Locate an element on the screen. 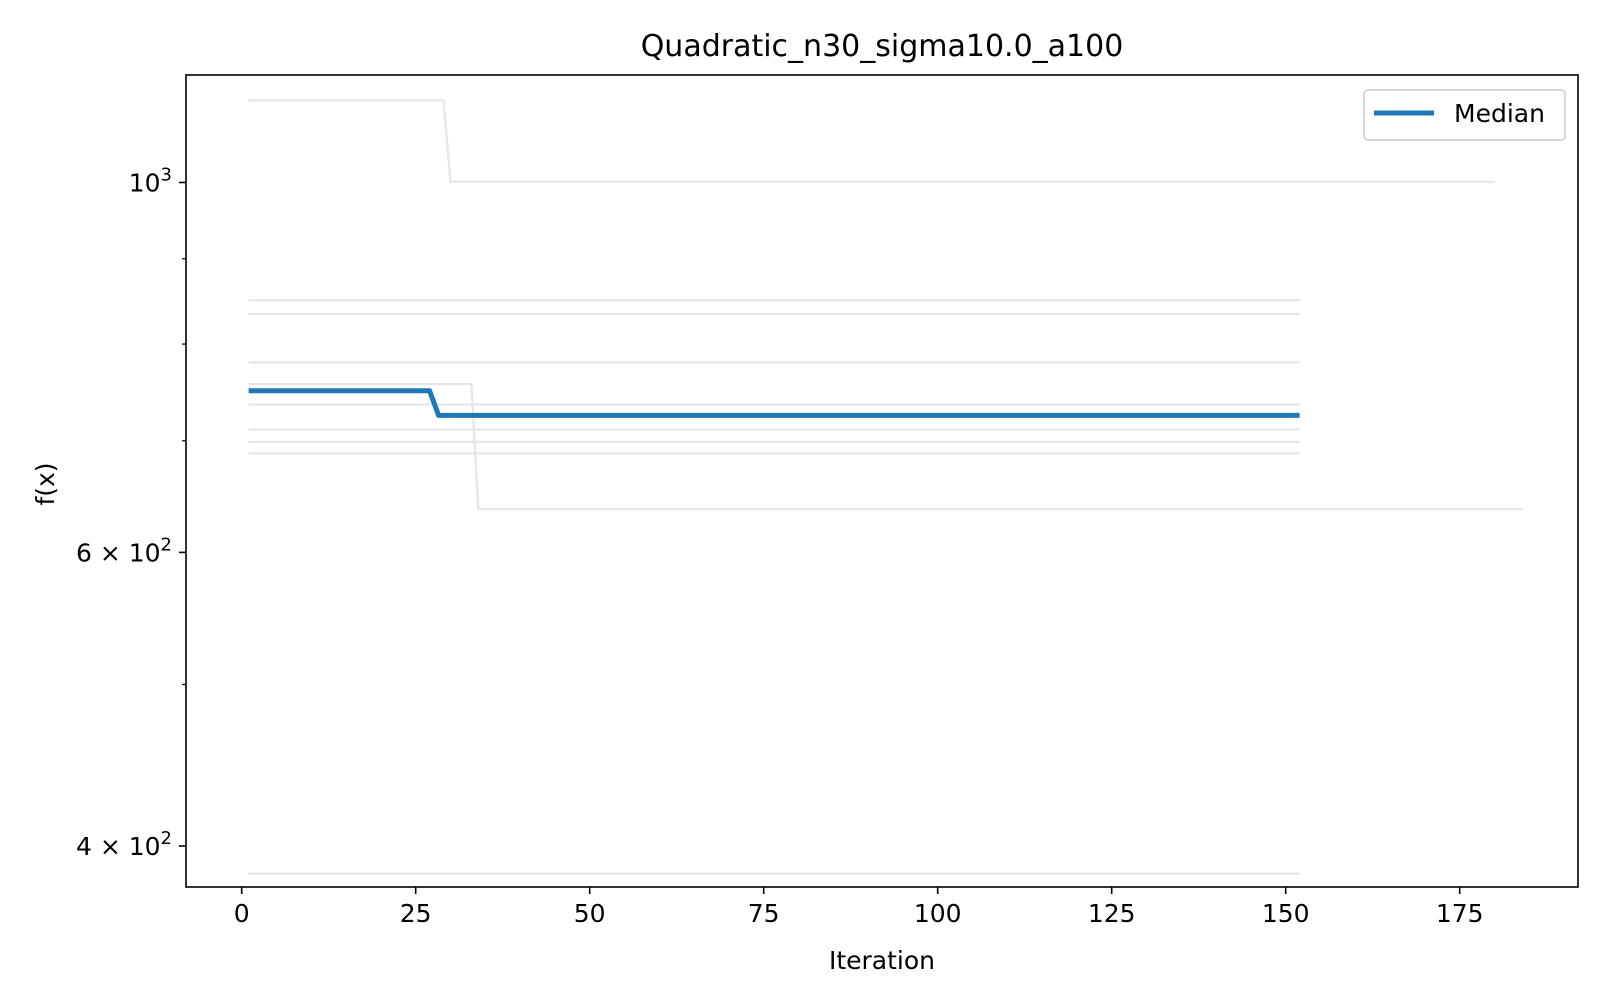  x-tick-label: 25 is located at coordinates (416, 913).